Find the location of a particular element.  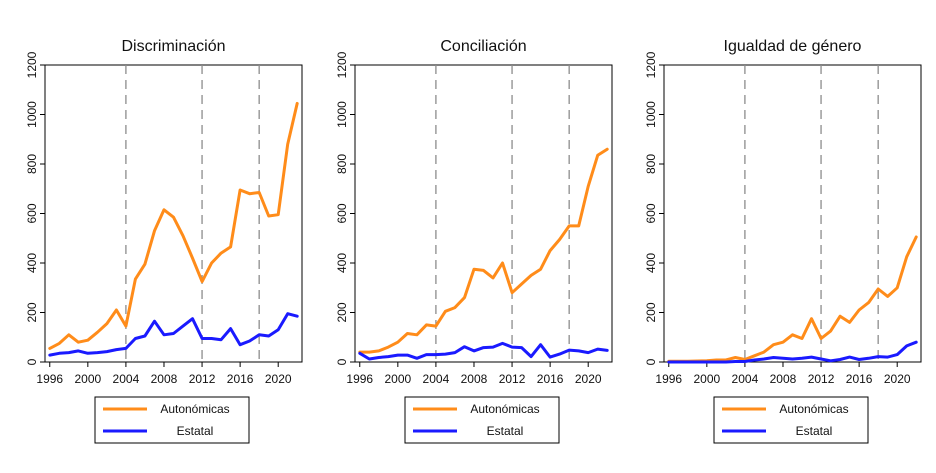

chart-title: Conciliación is located at coordinates (483, 46).